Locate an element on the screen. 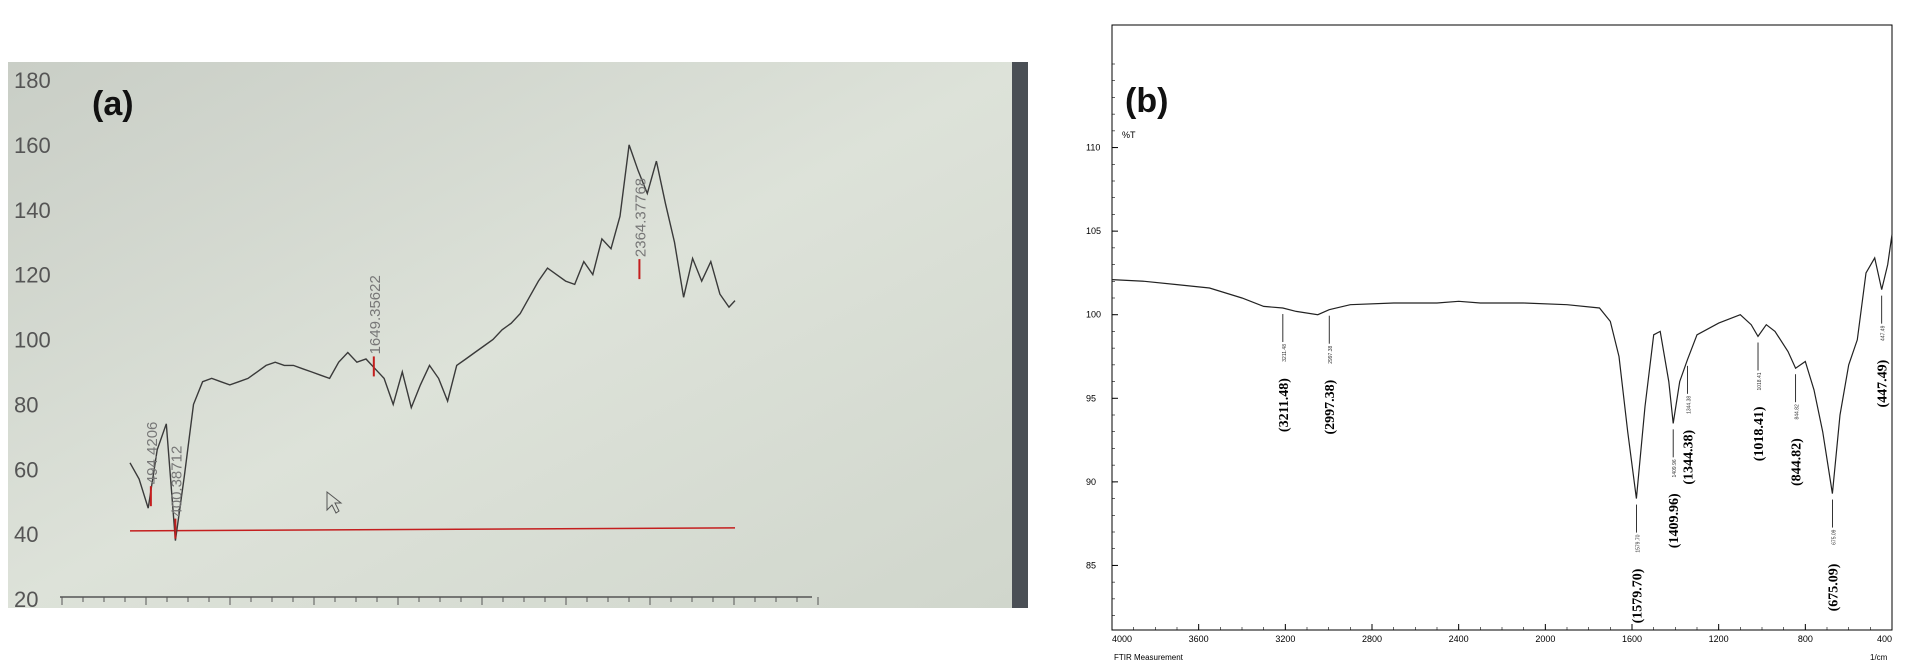 The image size is (1907, 672). peak-small-label: 1018.41 is located at coordinates (1760, 381).